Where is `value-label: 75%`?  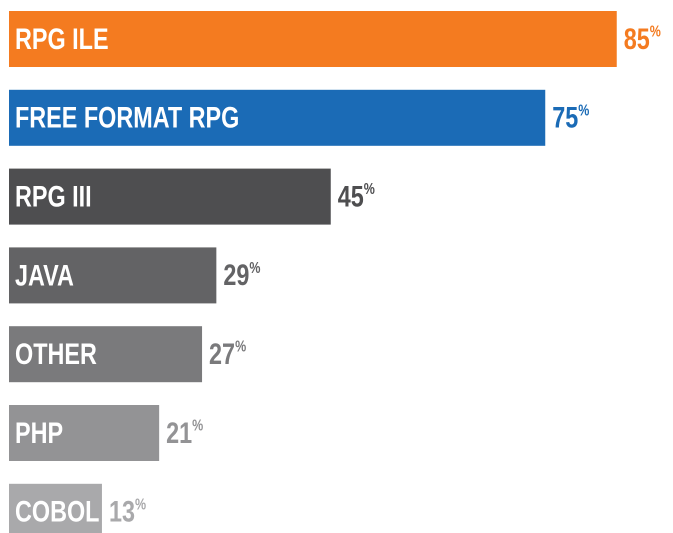
value-label: 75% is located at coordinates (570, 117).